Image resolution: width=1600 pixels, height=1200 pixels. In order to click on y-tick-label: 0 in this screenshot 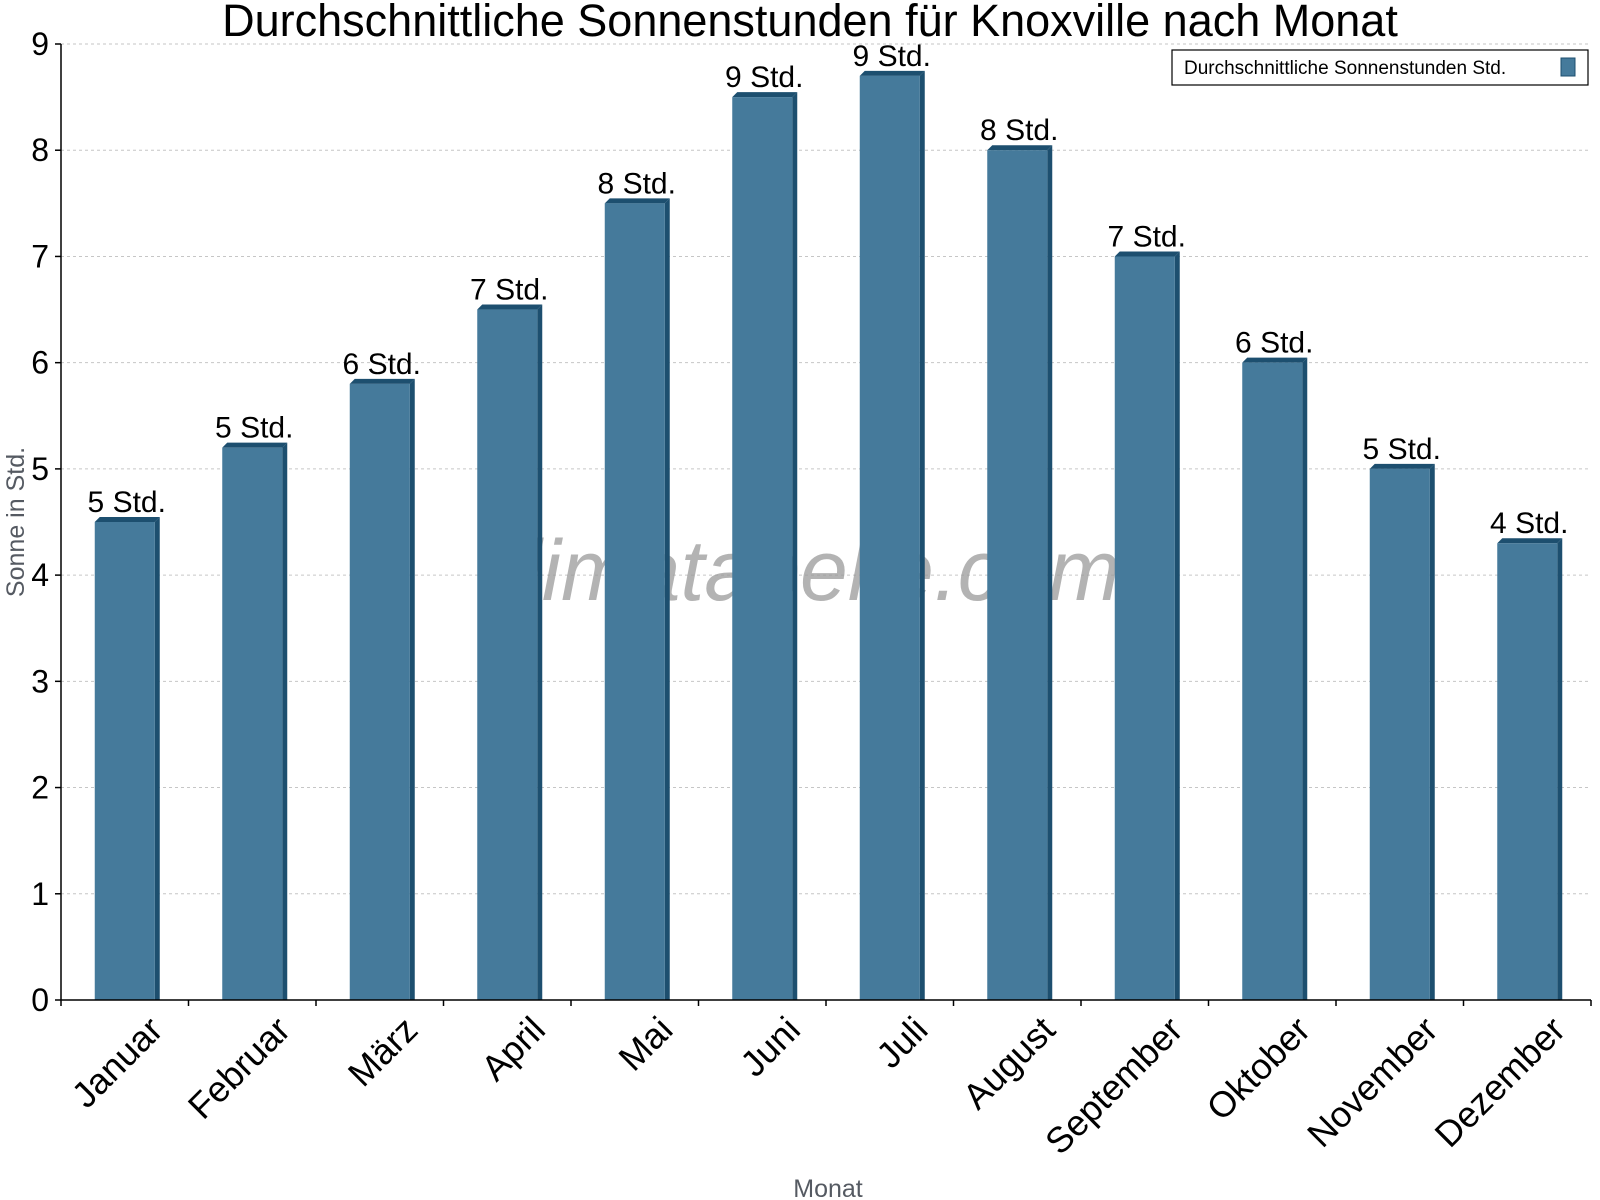, I will do `click(40, 1000)`.